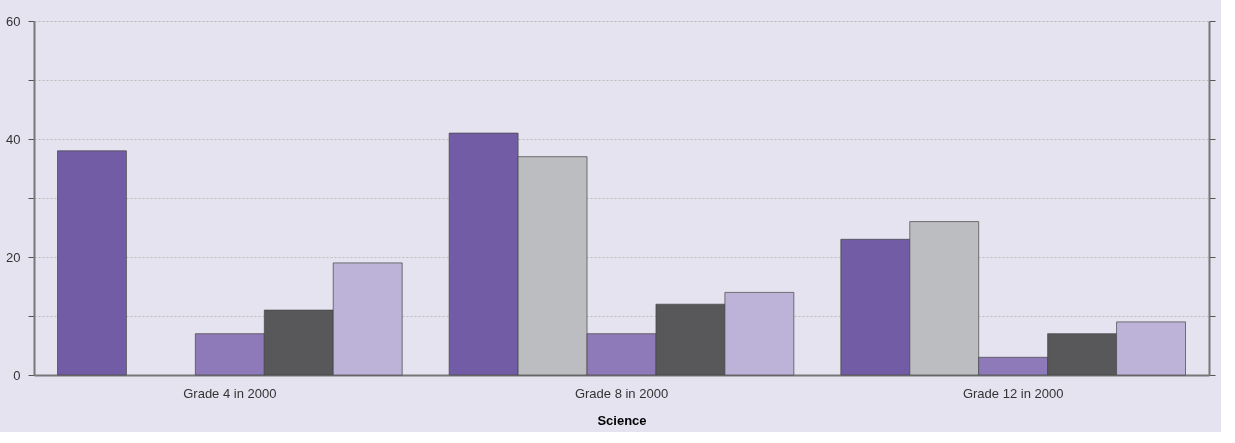 This screenshot has height=443, width=1235. What do you see at coordinates (230, 393) in the screenshot?
I see `x-tick-label: Grade 4 in 2000` at bounding box center [230, 393].